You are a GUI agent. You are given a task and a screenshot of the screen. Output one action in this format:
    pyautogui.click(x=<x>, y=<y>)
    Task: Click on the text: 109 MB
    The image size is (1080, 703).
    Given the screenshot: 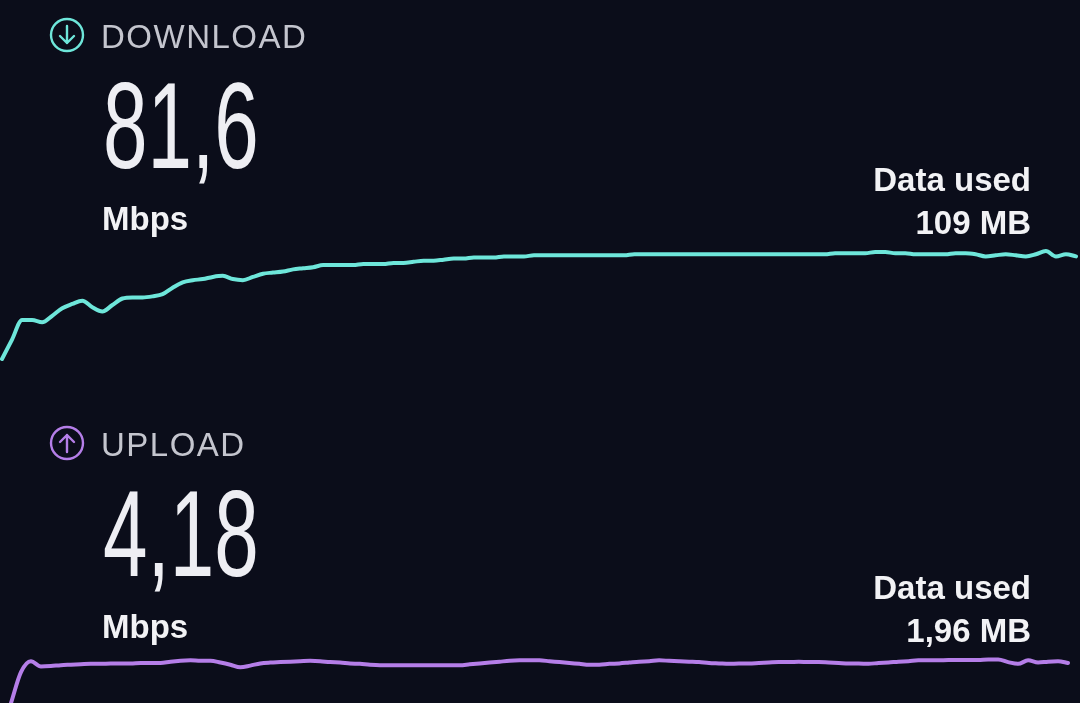 What is the action you would take?
    pyautogui.click(x=973, y=222)
    